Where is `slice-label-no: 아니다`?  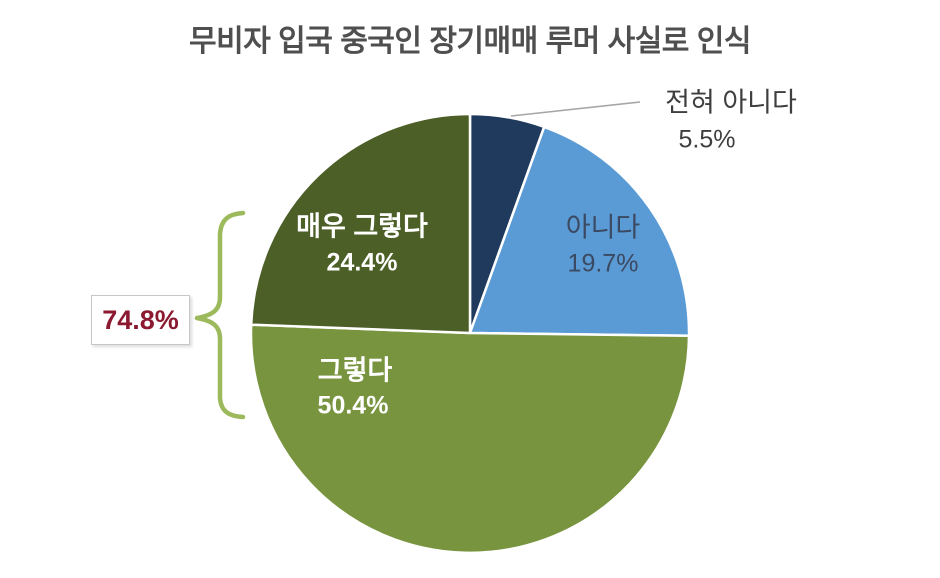 slice-label-no: 아니다 is located at coordinates (603, 227).